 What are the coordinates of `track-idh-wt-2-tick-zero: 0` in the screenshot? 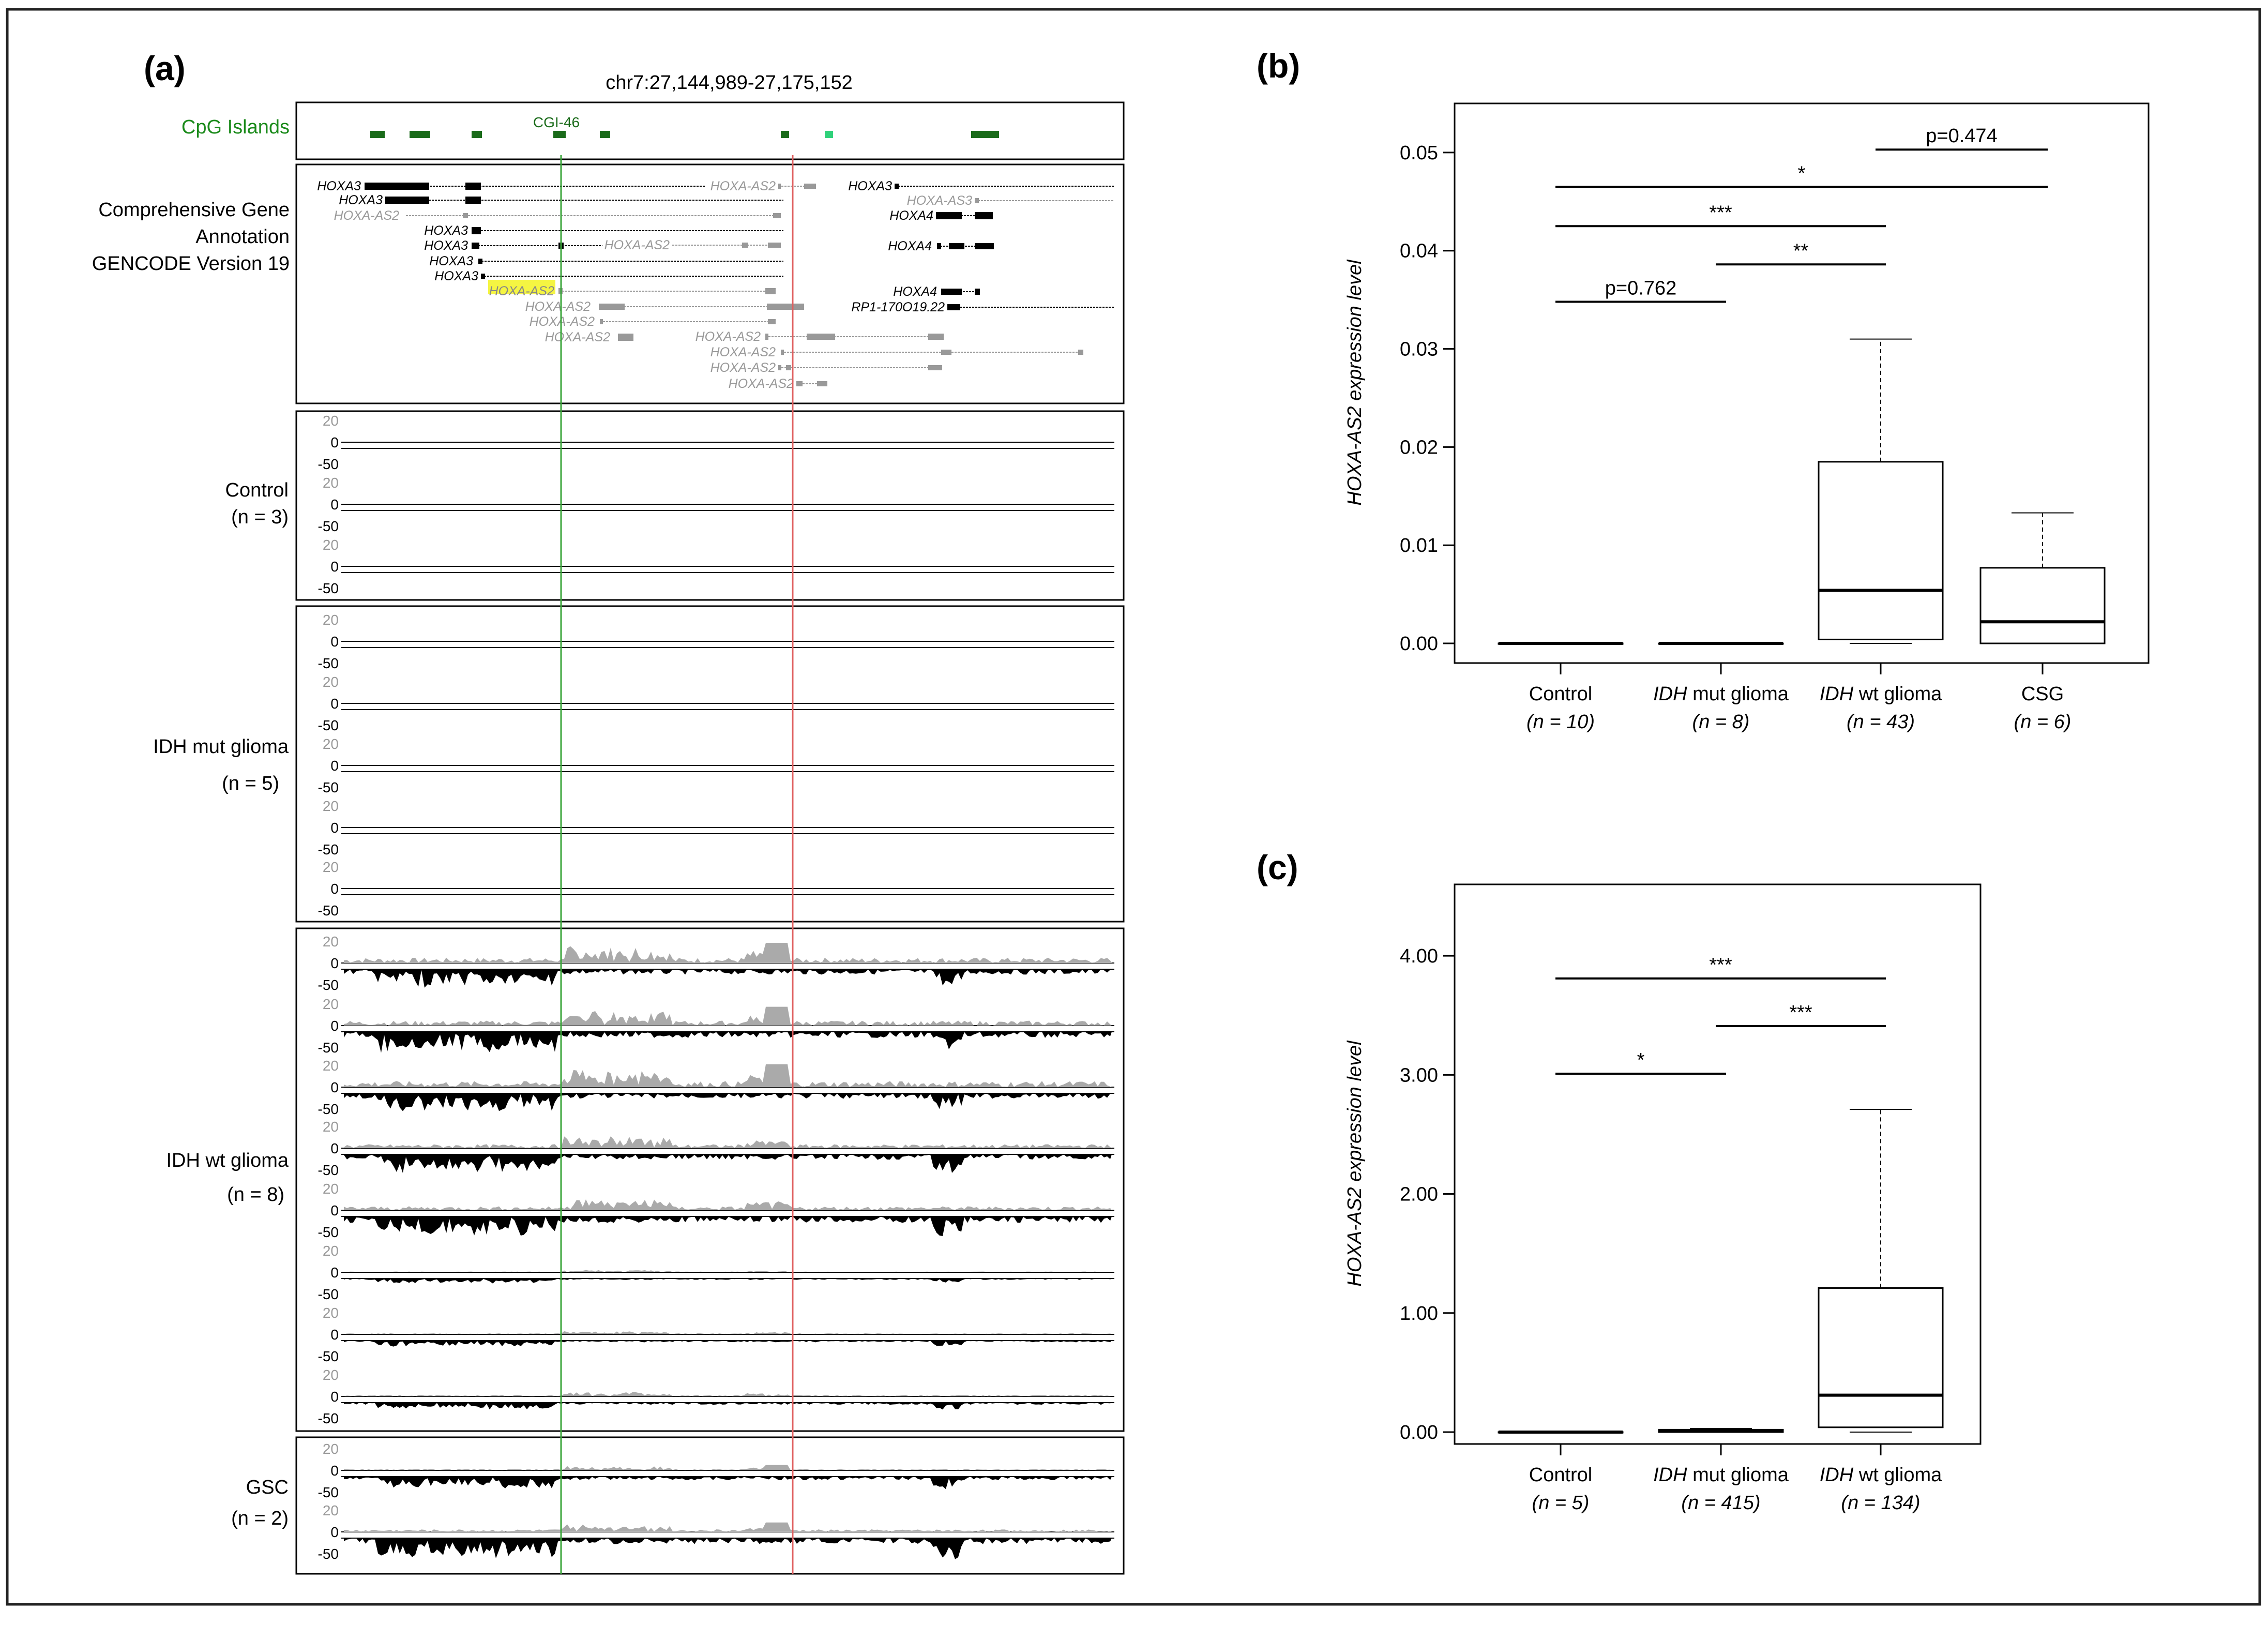 It's located at (334, 1026).